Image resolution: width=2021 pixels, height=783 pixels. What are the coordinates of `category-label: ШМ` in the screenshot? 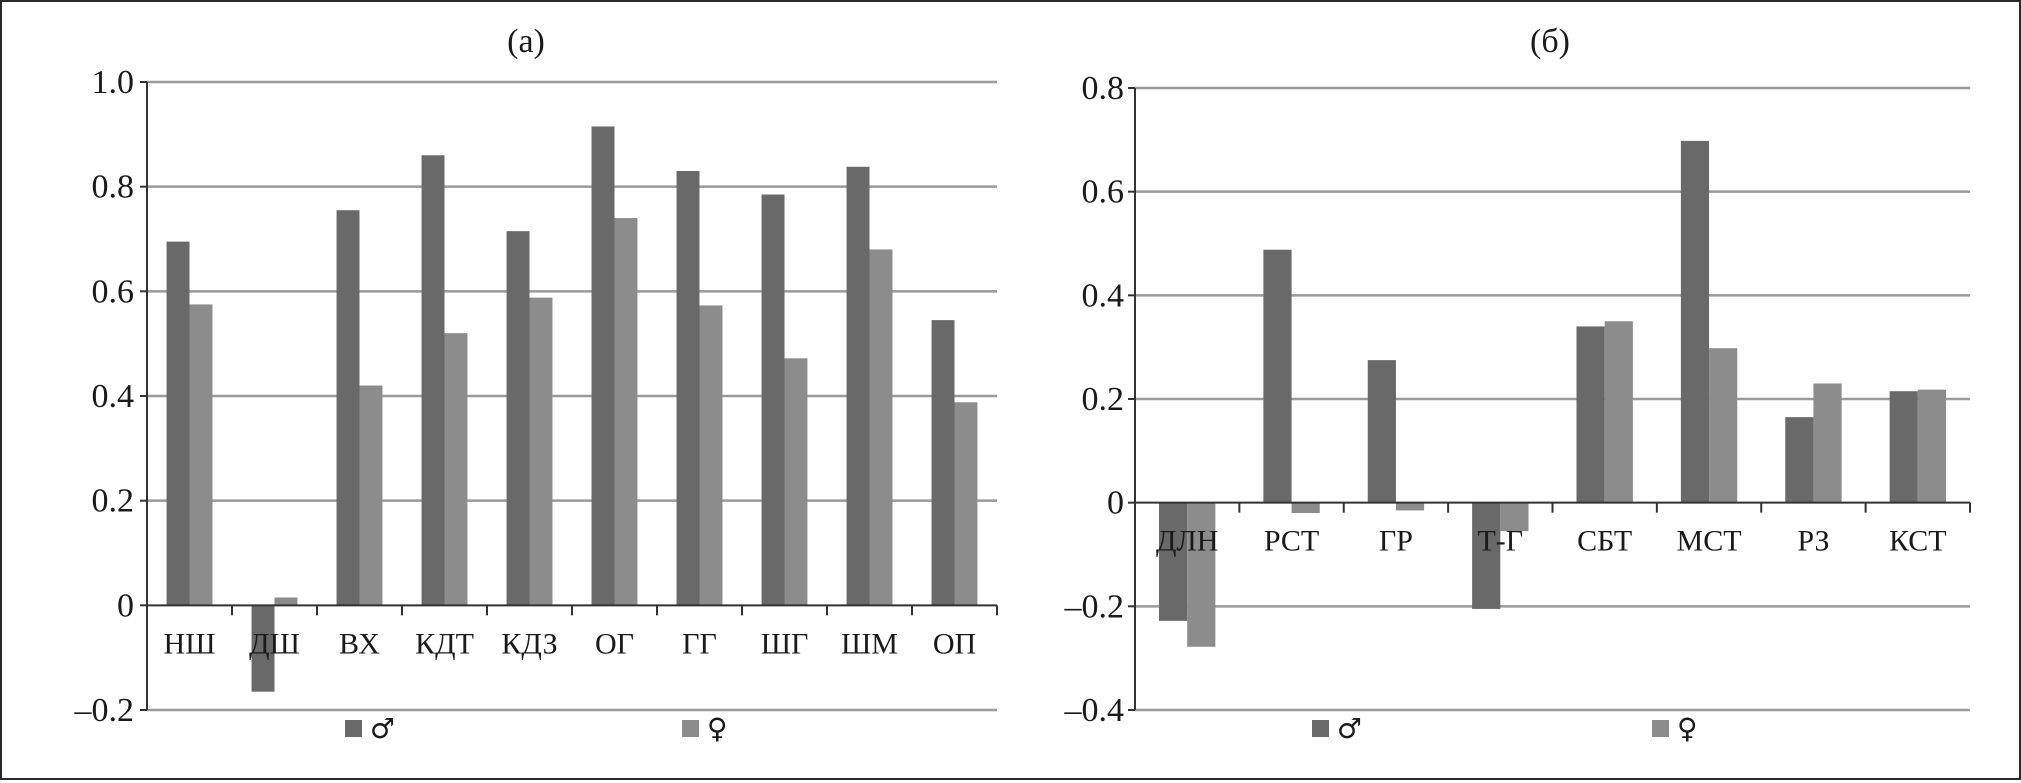 It's located at (869, 643).